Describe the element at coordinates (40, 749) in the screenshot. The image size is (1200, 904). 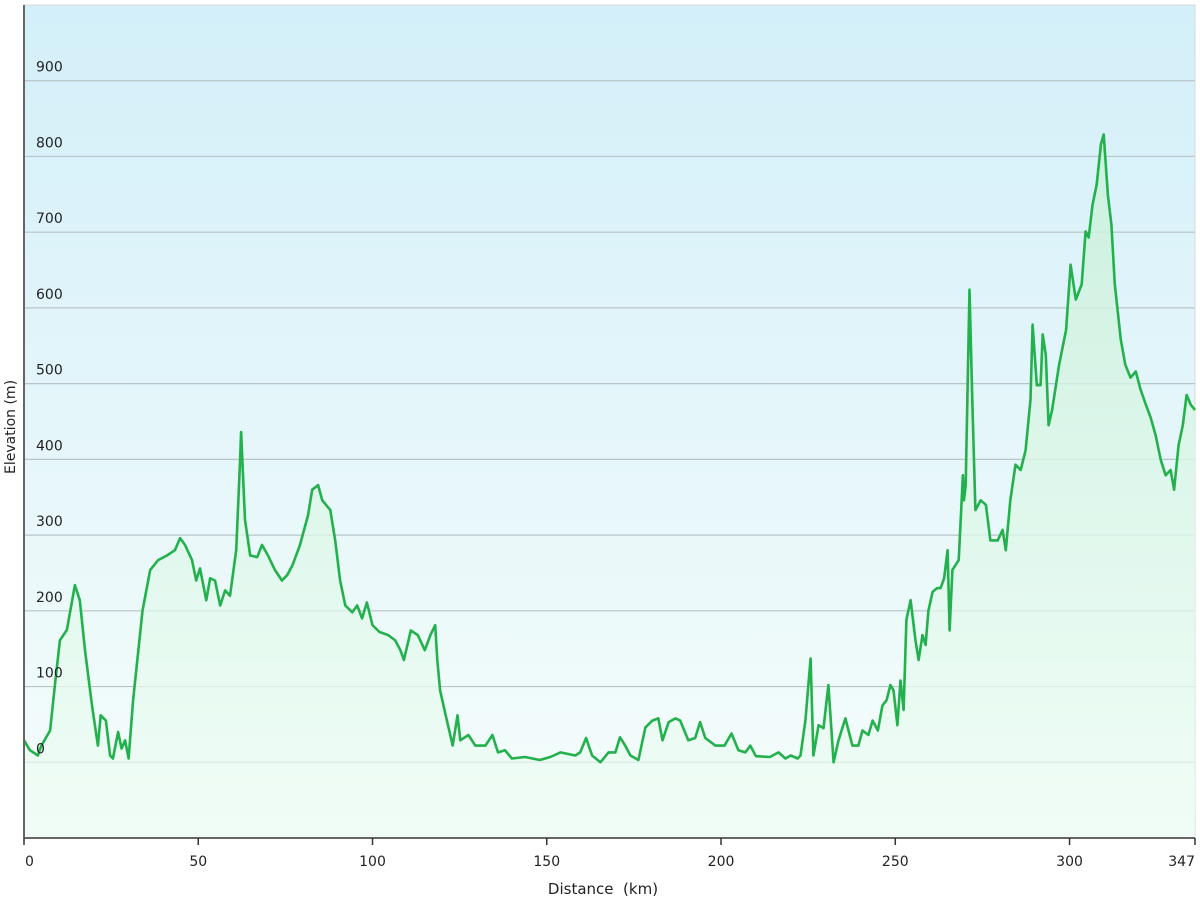
I see `y-tick-label: 0` at that location.